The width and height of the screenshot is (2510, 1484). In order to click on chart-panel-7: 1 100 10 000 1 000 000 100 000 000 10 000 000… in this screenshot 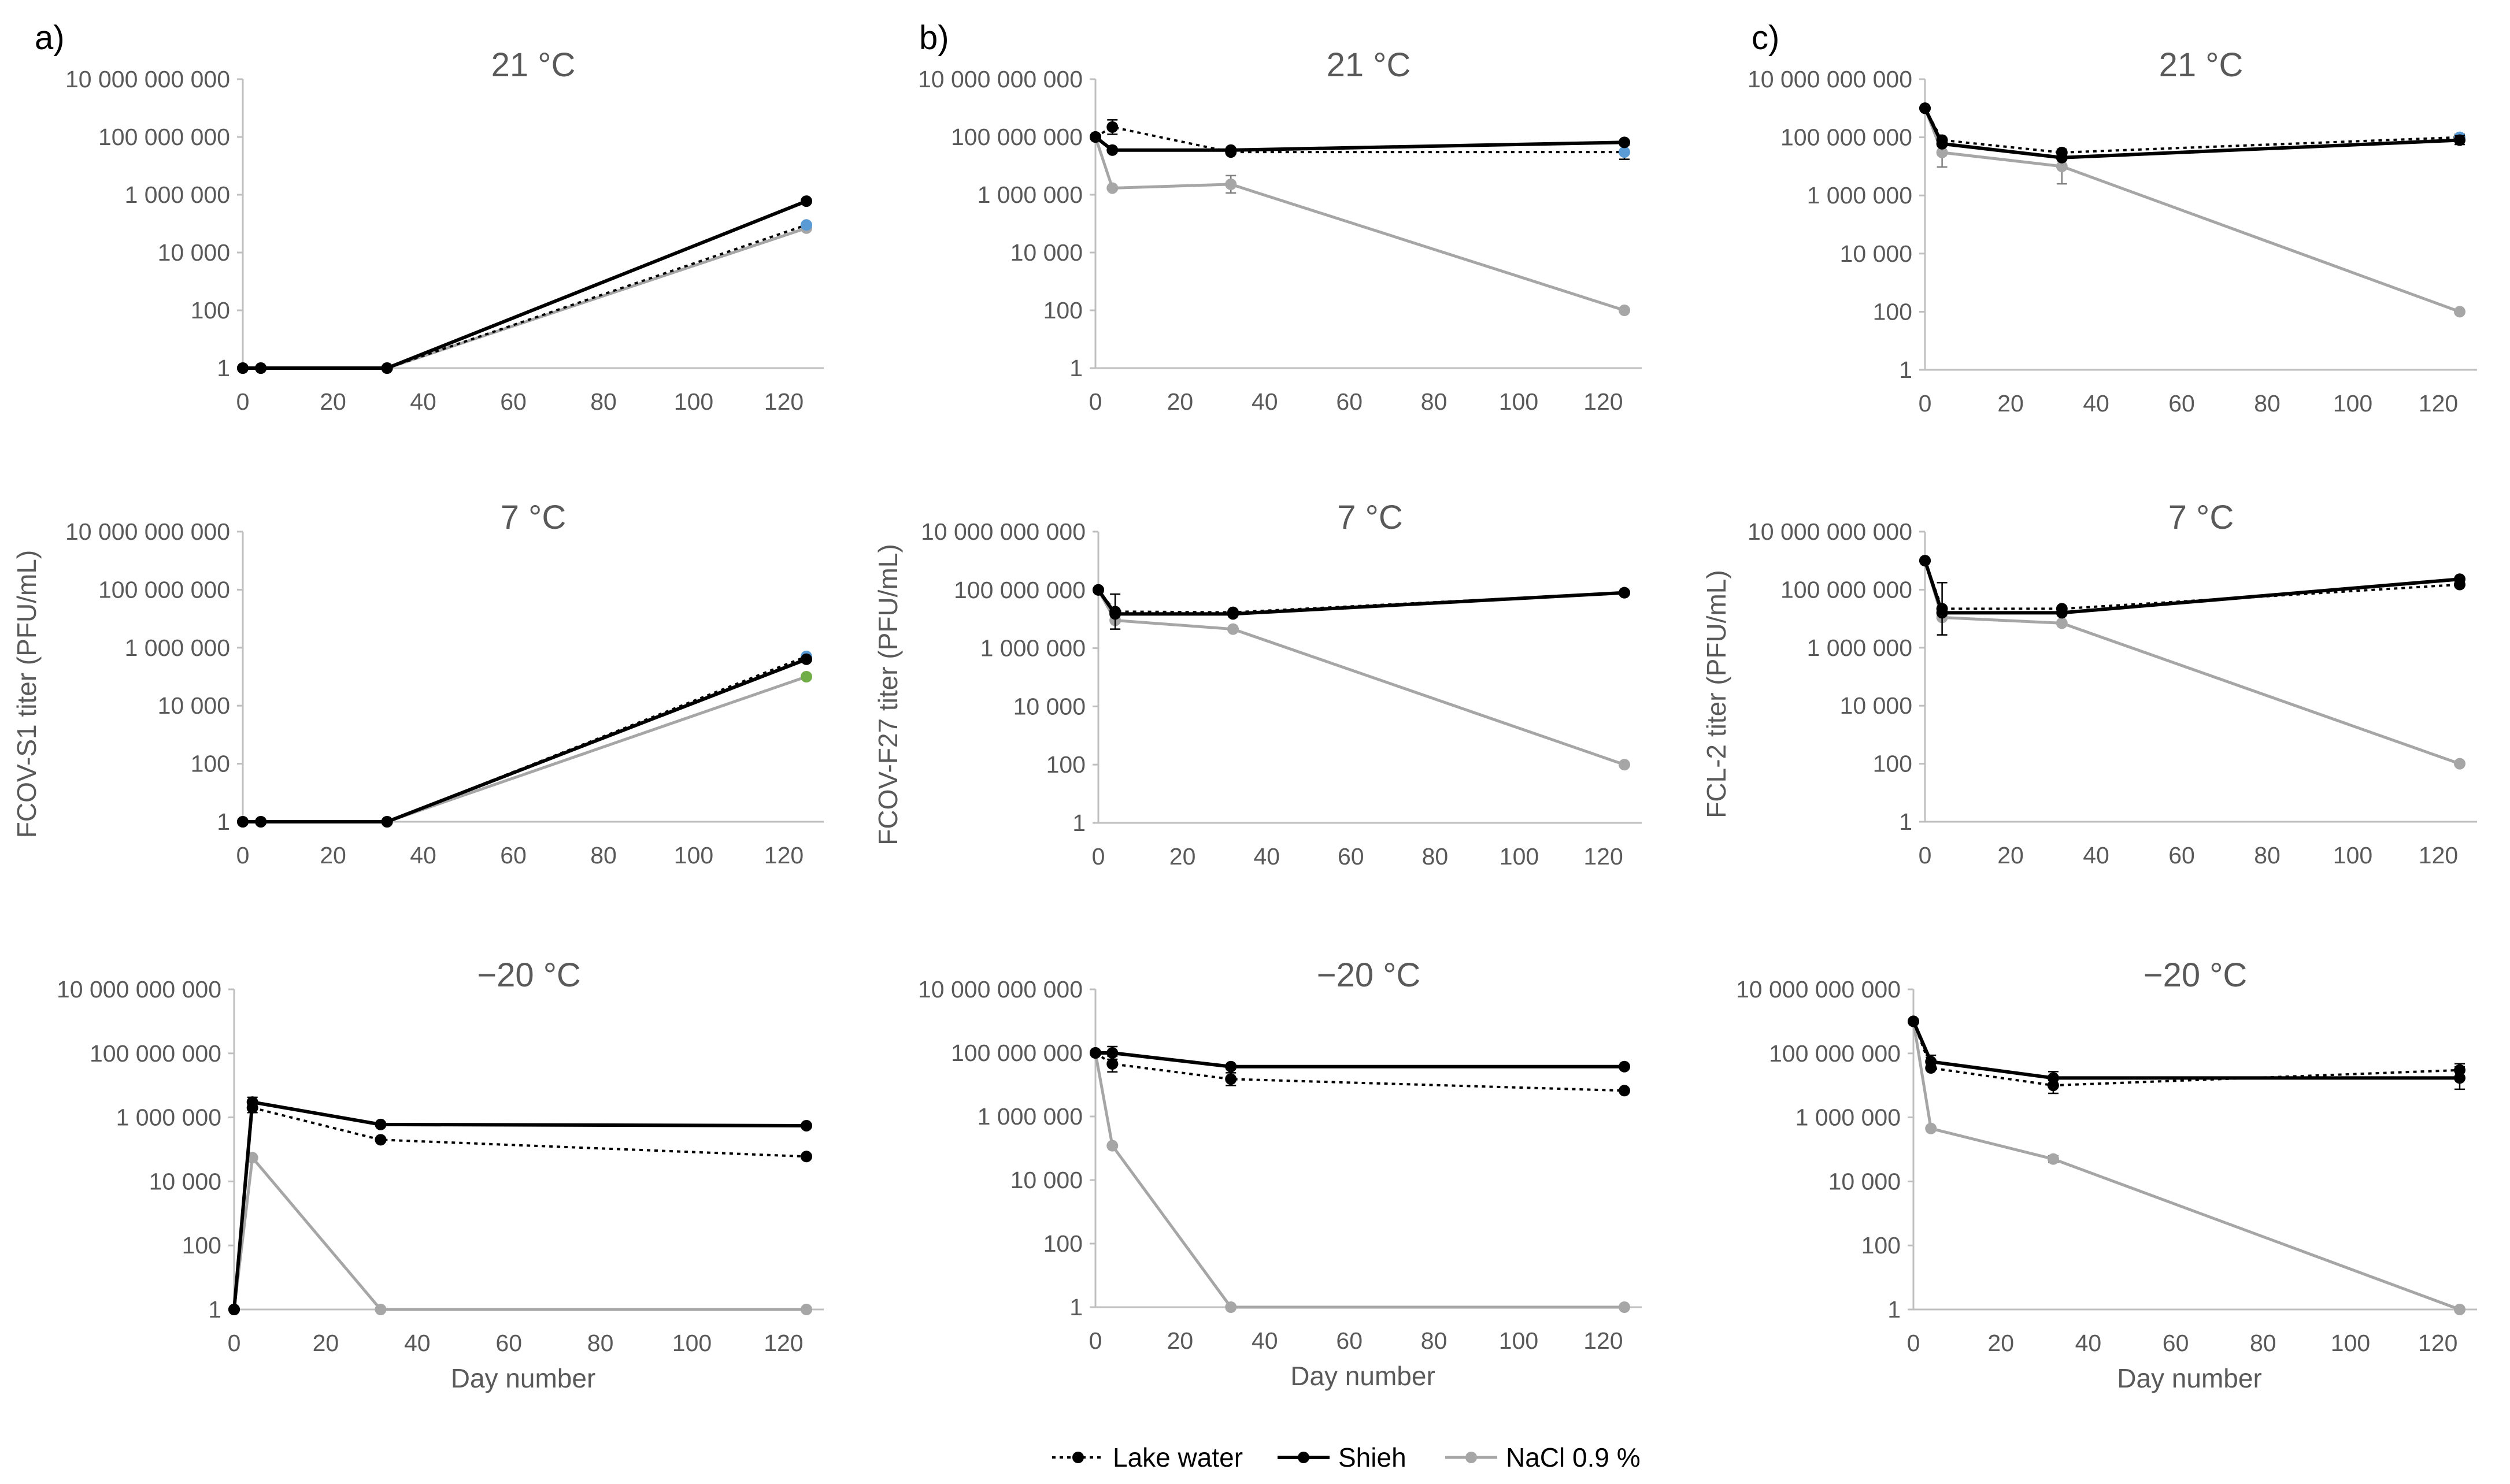, I will do `click(440, 1174)`.